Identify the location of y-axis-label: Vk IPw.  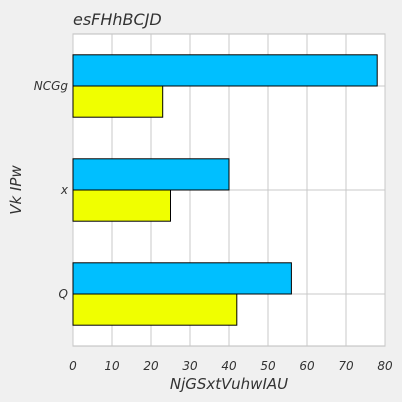
(16, 190).